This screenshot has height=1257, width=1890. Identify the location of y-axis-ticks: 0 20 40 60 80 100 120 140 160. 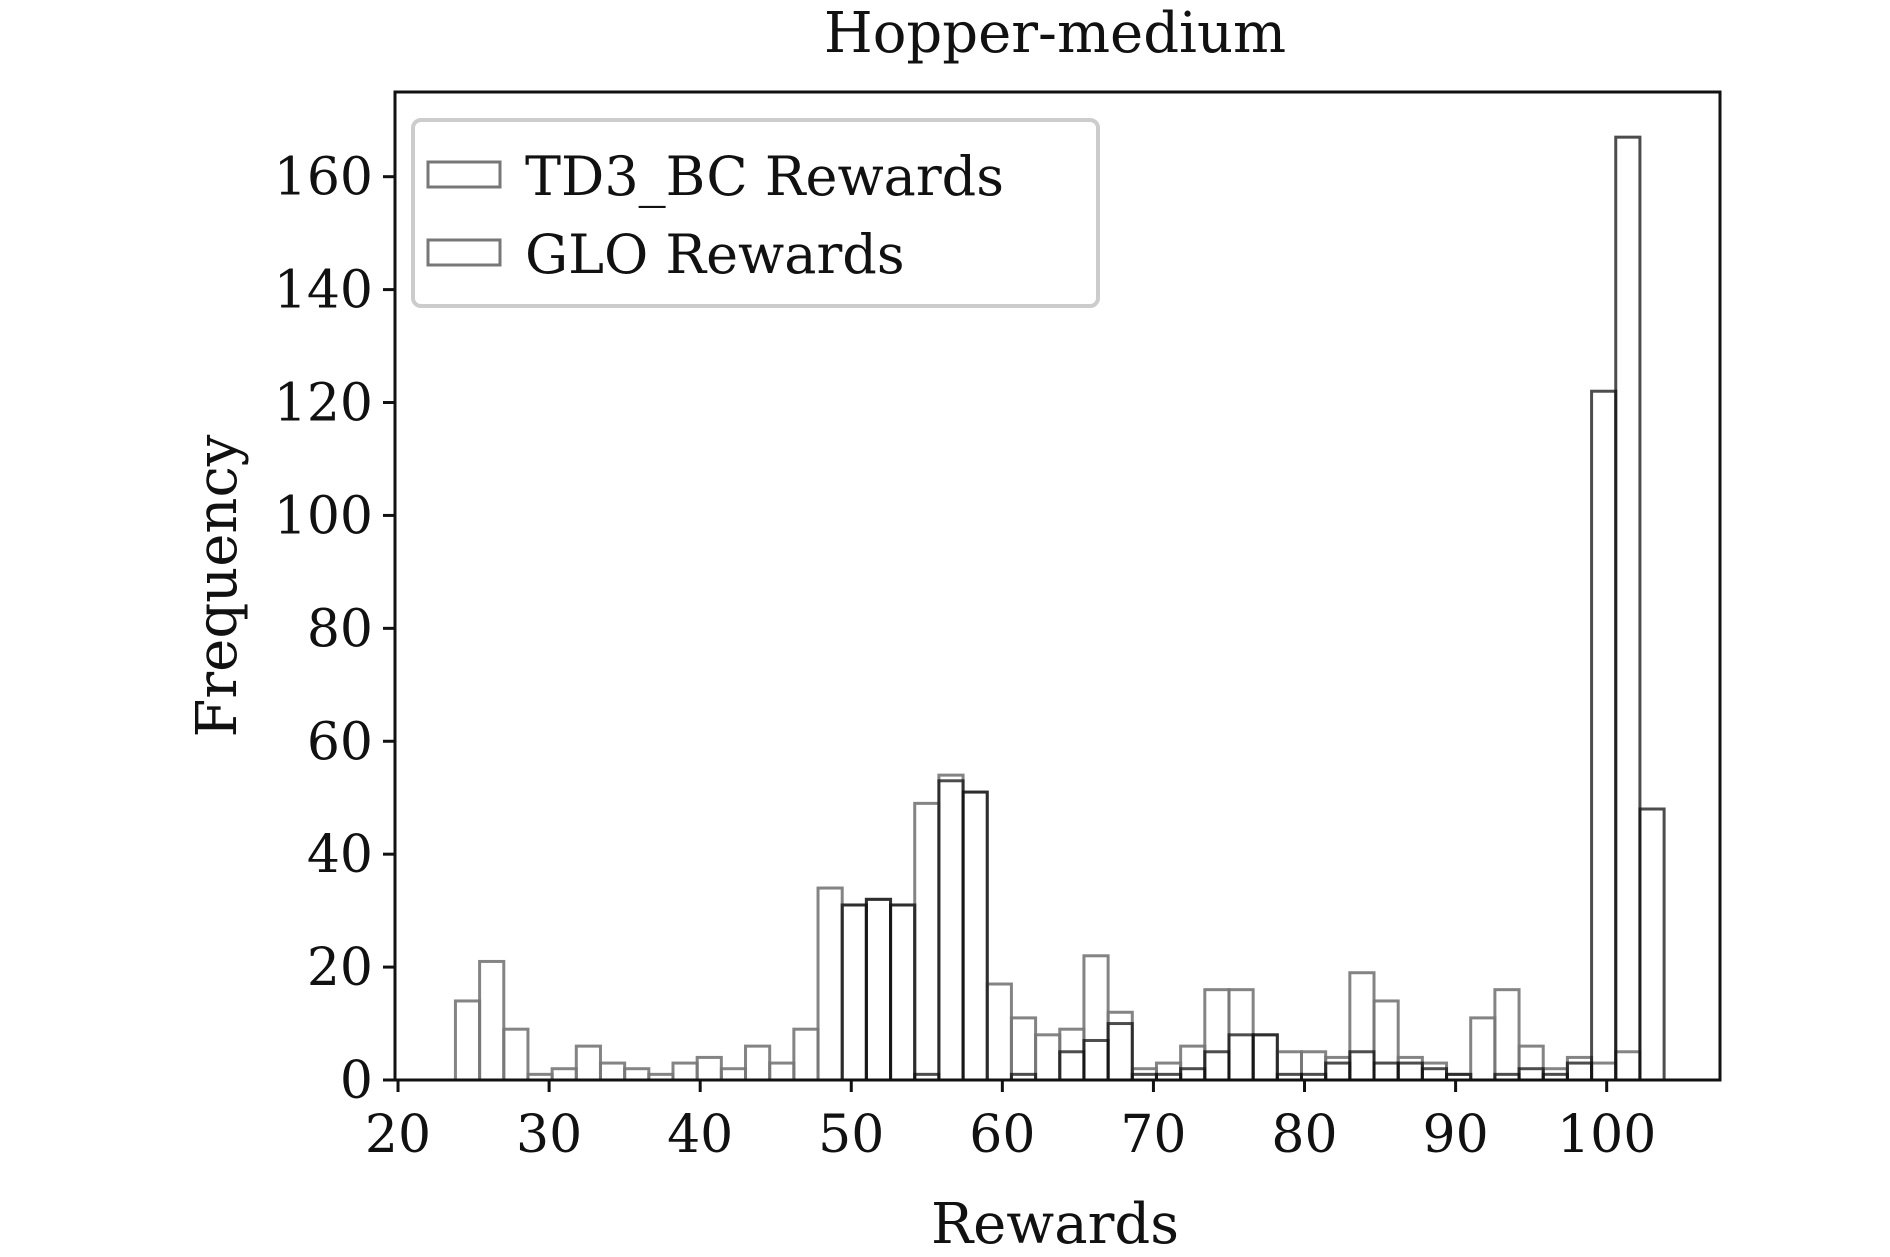
(334, 629).